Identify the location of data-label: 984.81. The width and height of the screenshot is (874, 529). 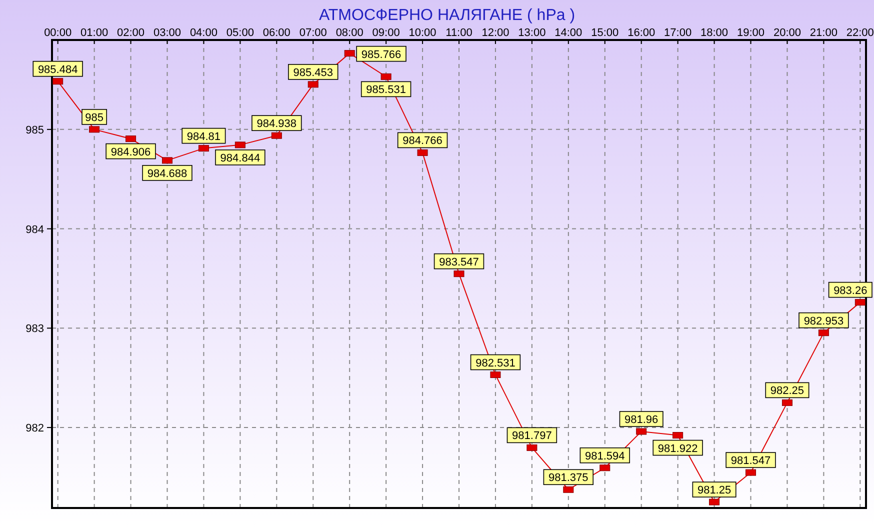
(203, 136).